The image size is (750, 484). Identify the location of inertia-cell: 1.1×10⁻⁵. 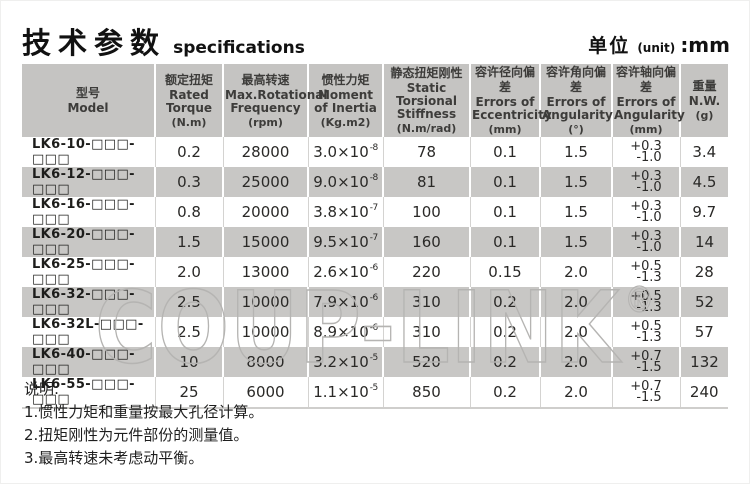
(345, 393).